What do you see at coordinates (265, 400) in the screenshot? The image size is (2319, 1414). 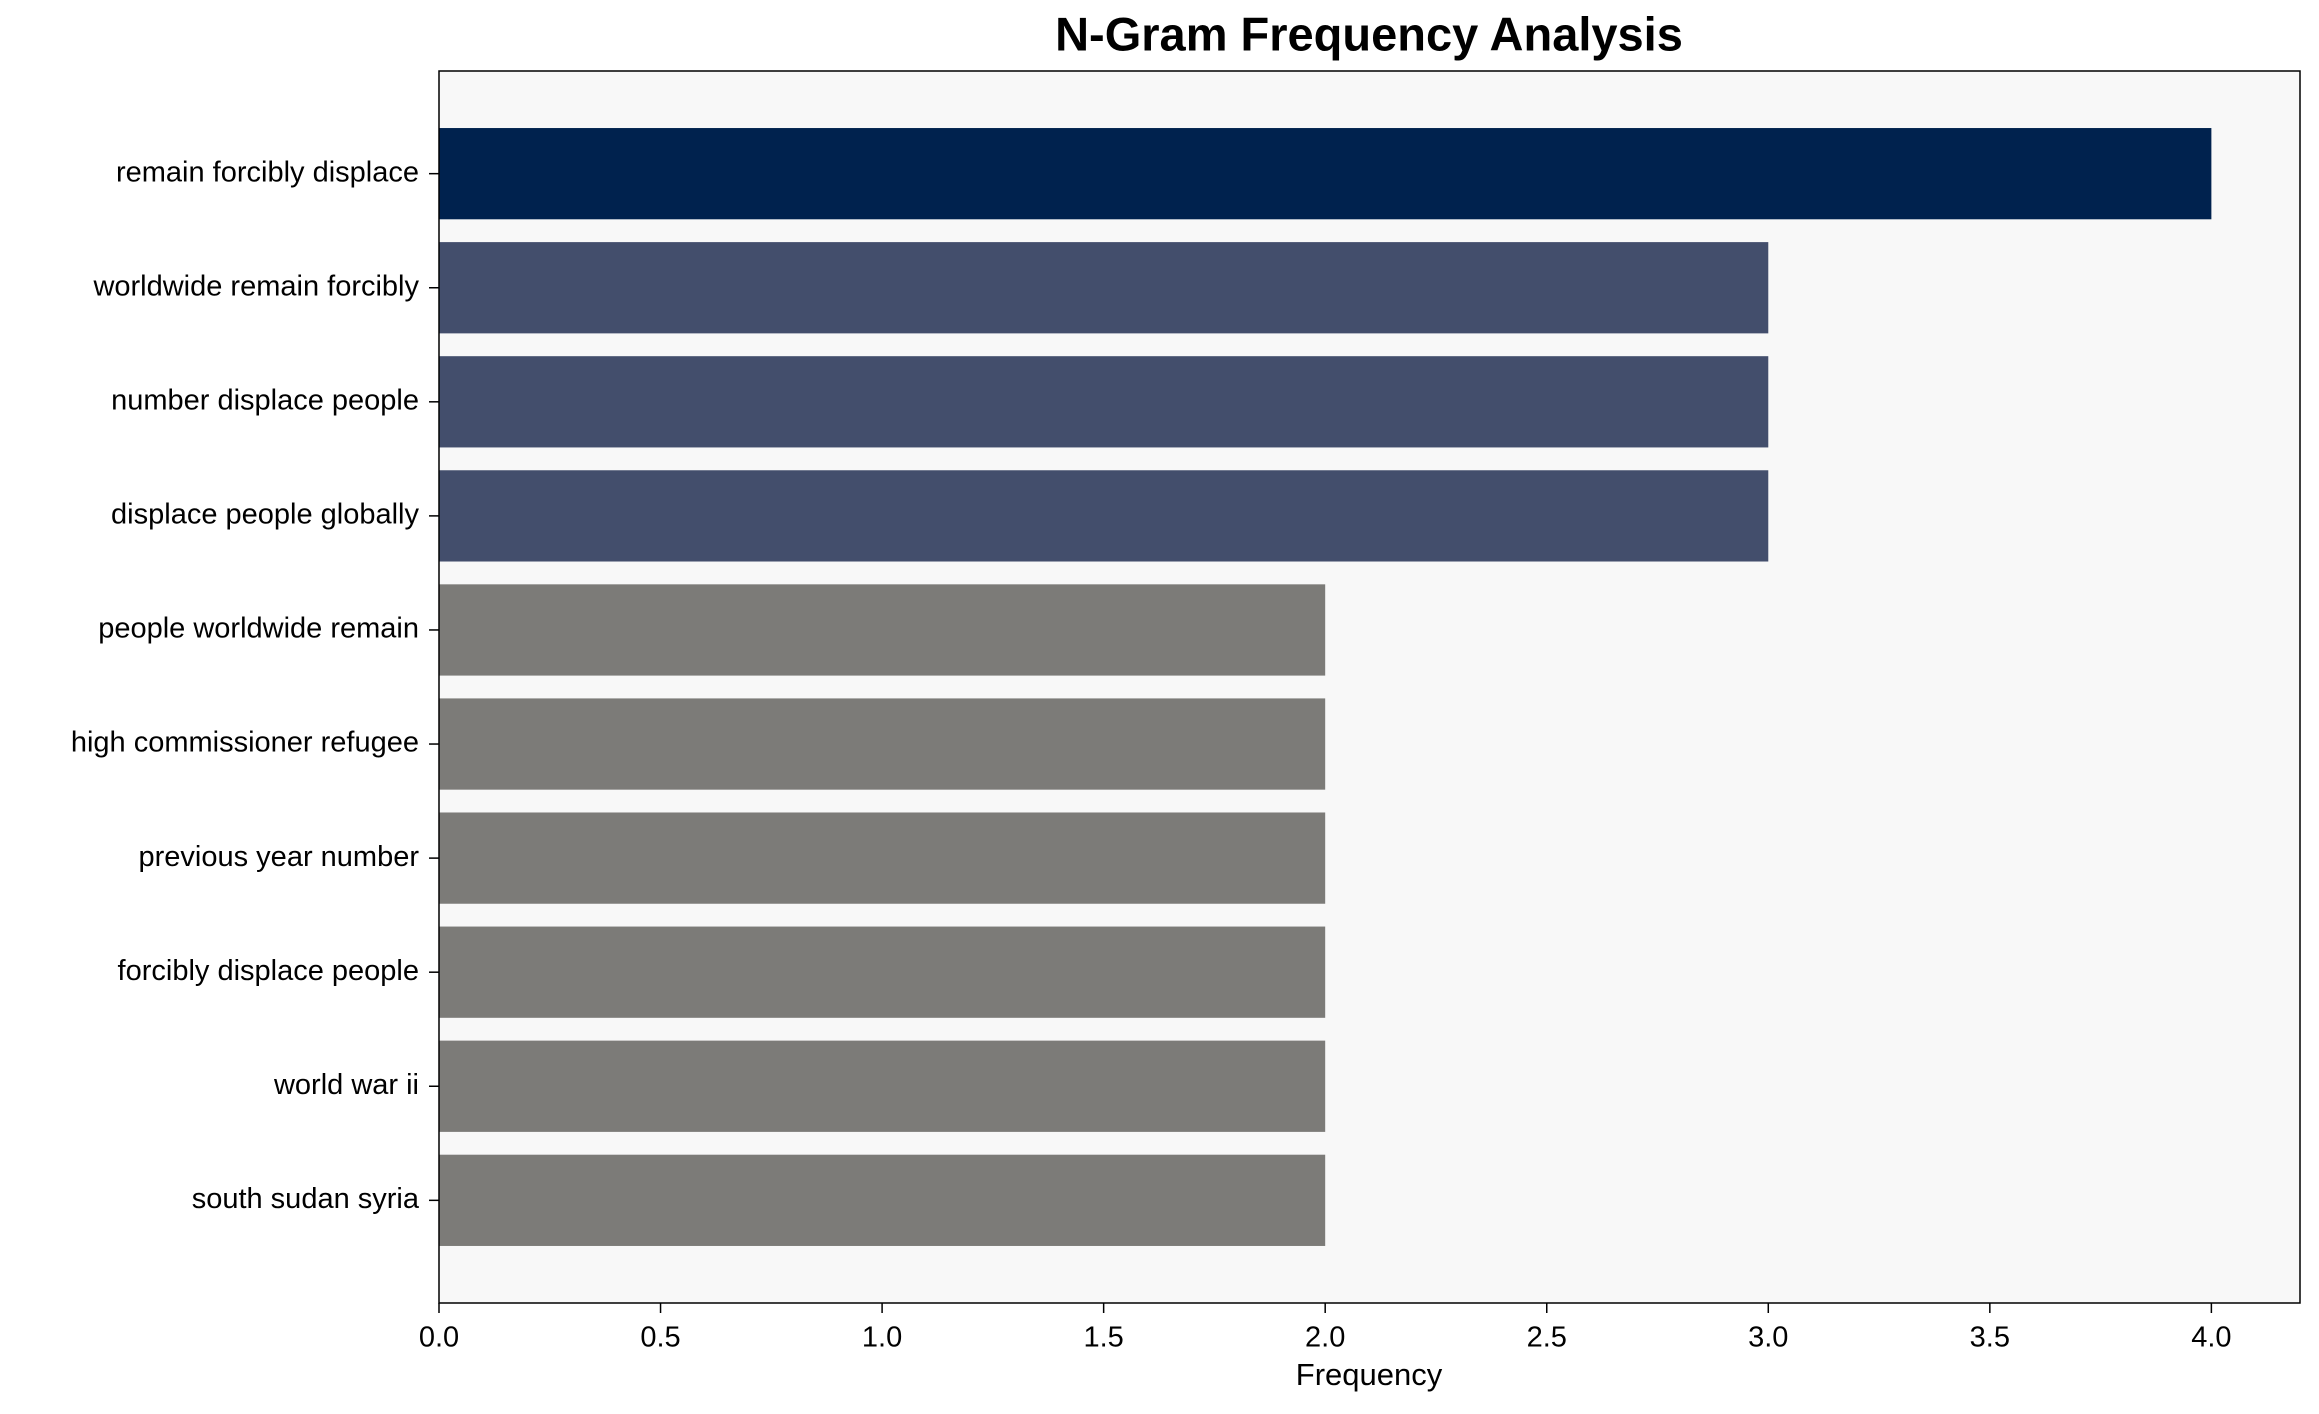 I see `y-tick-label: number displace people` at bounding box center [265, 400].